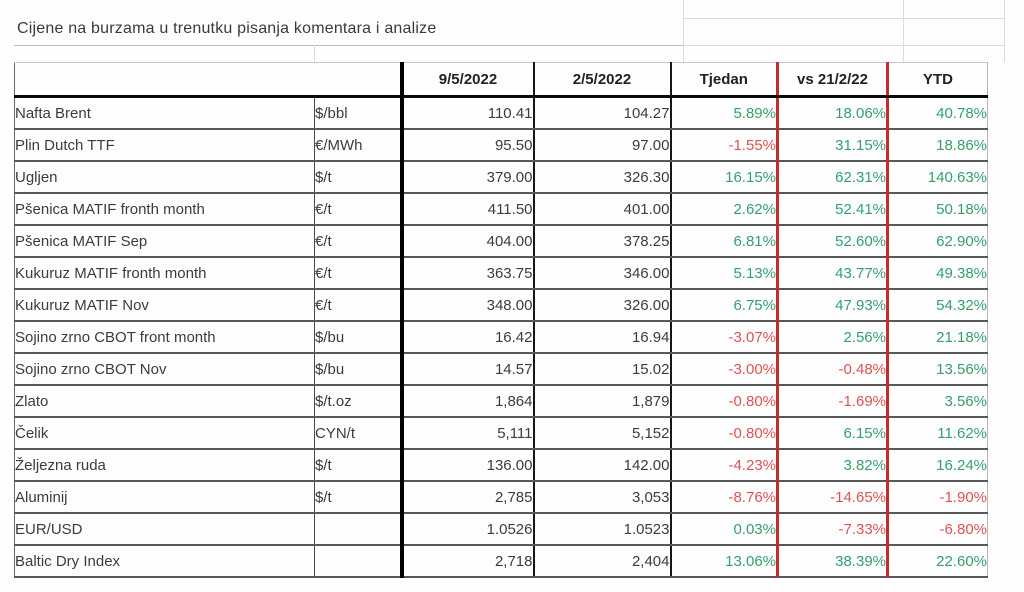  What do you see at coordinates (359, 401) in the screenshot?
I see `unit-cell: $/t.oz` at bounding box center [359, 401].